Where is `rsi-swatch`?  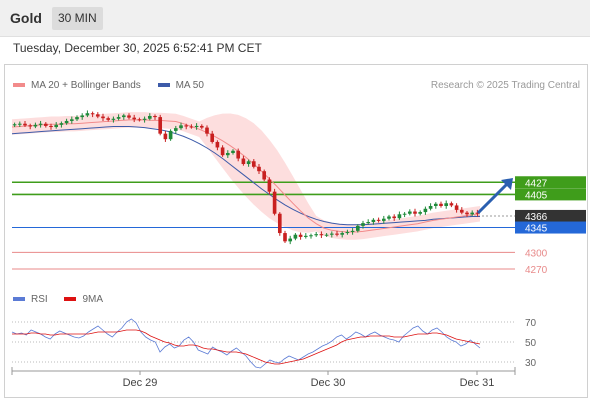 rsi-swatch is located at coordinates (19, 299).